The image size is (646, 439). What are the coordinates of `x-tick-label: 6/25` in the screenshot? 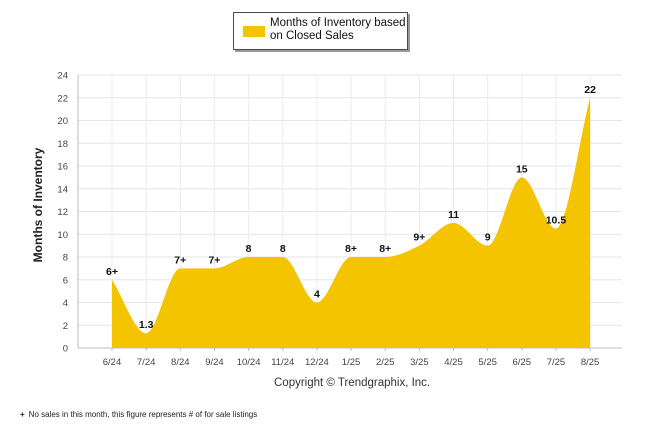 It's located at (522, 362).